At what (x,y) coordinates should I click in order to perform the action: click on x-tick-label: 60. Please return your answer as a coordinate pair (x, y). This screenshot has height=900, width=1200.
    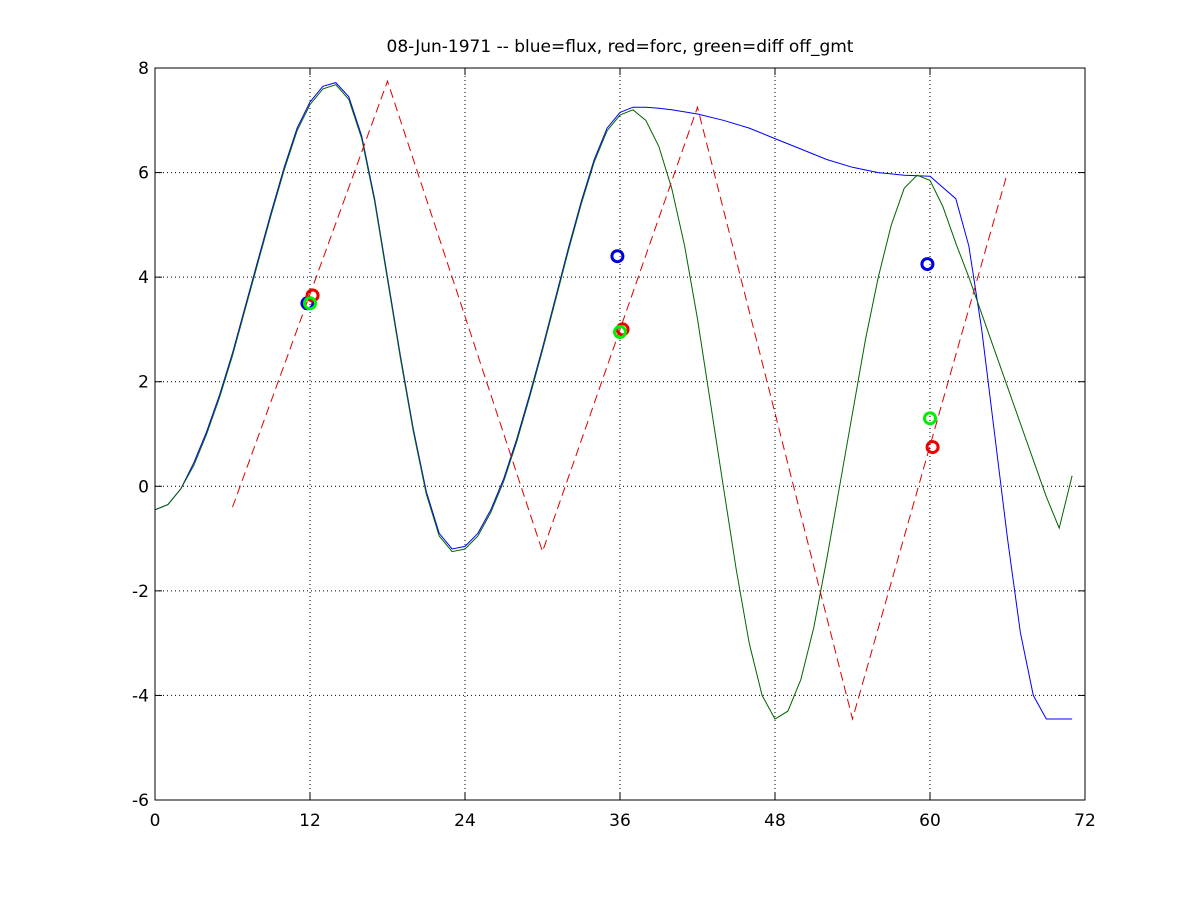
    Looking at the image, I should click on (930, 821).